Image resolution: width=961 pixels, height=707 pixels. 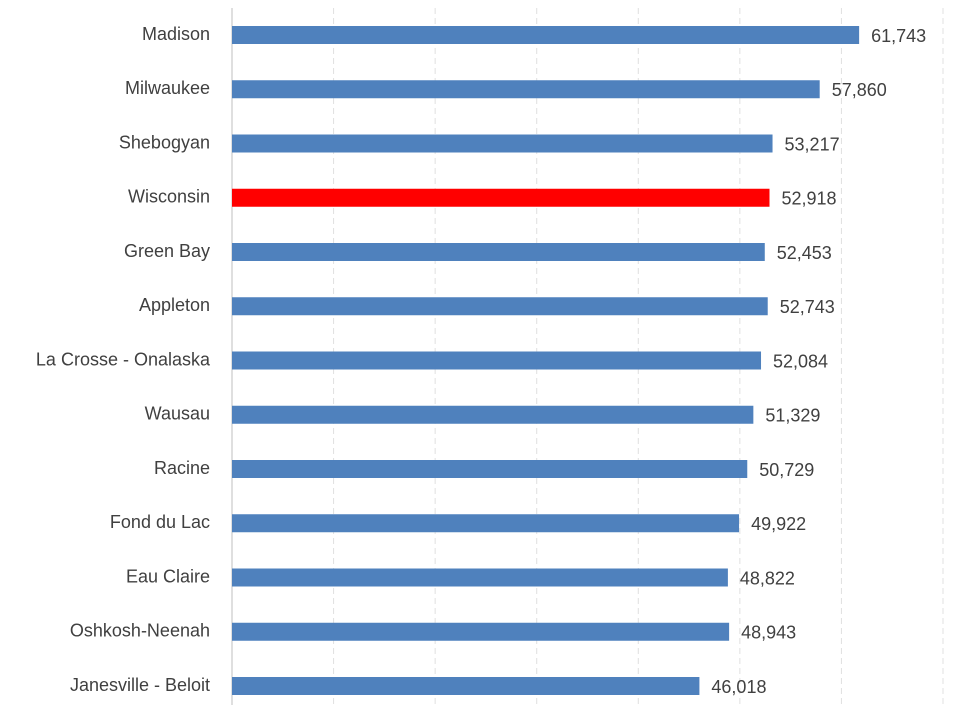 I want to click on y-tick-label: Wausau, so click(x=177, y=414).